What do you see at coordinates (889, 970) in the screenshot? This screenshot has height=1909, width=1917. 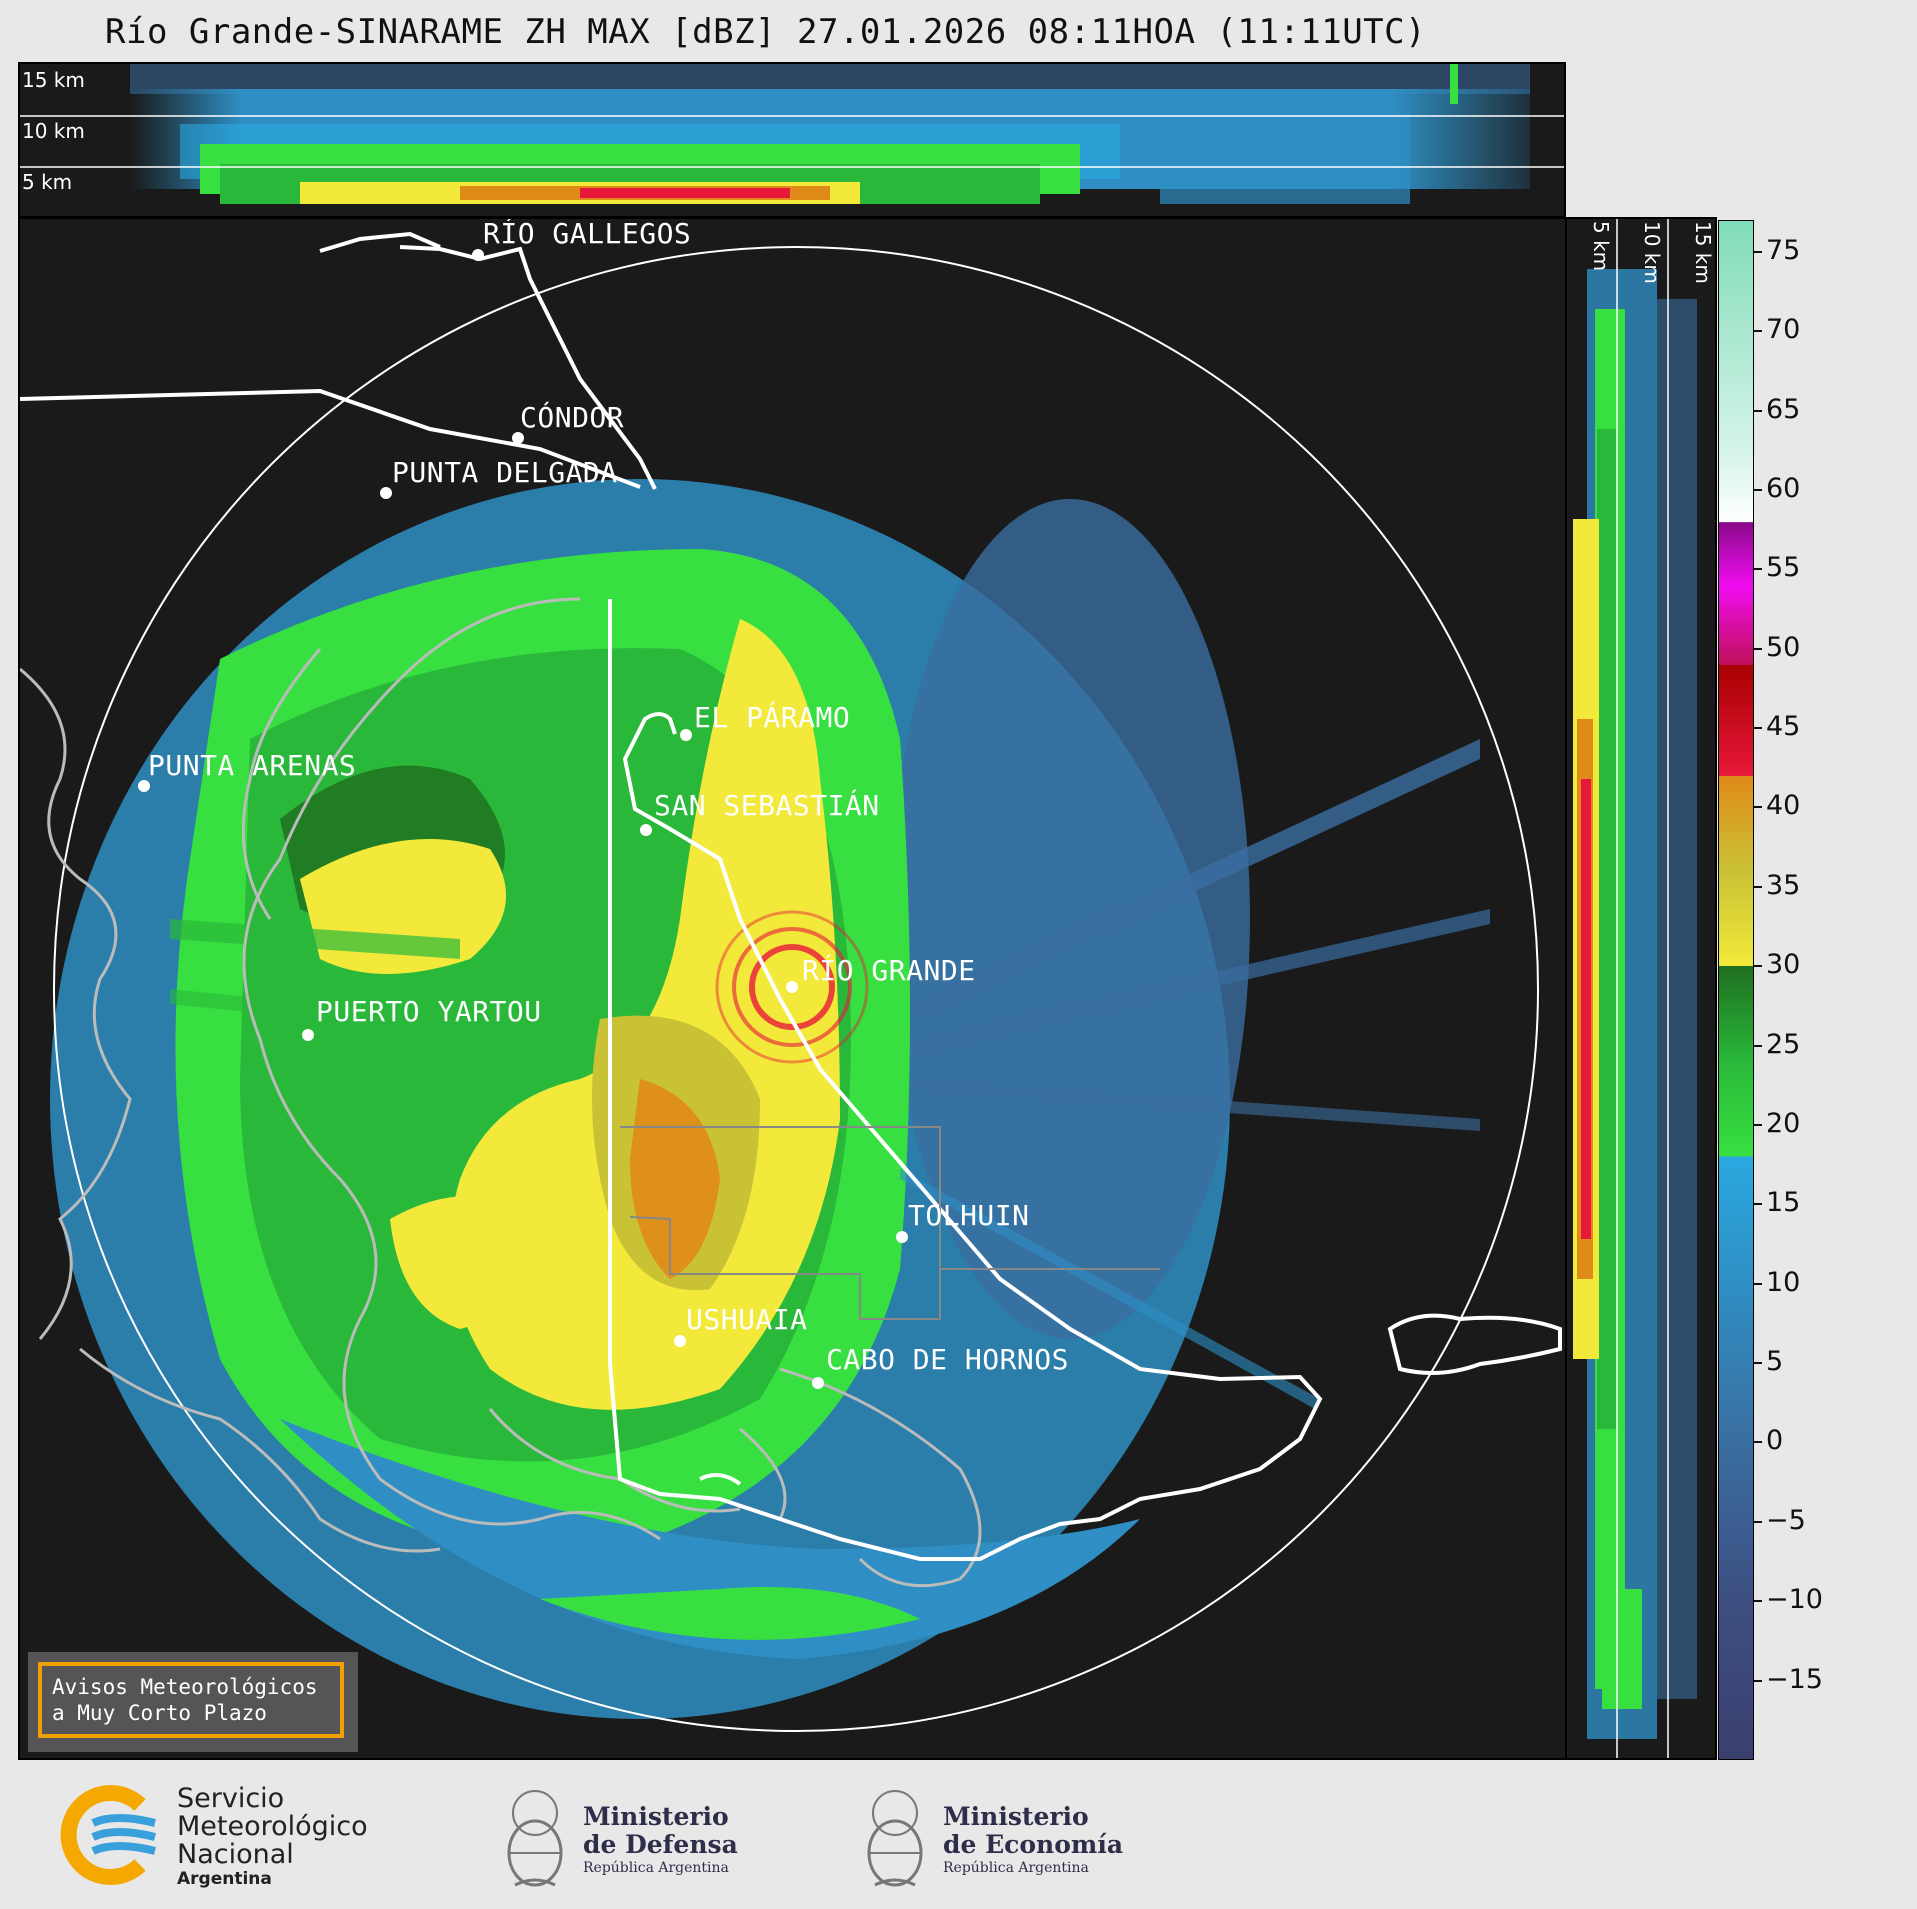 I see `city-label-rio-grande: RÍO GRANDE` at bounding box center [889, 970].